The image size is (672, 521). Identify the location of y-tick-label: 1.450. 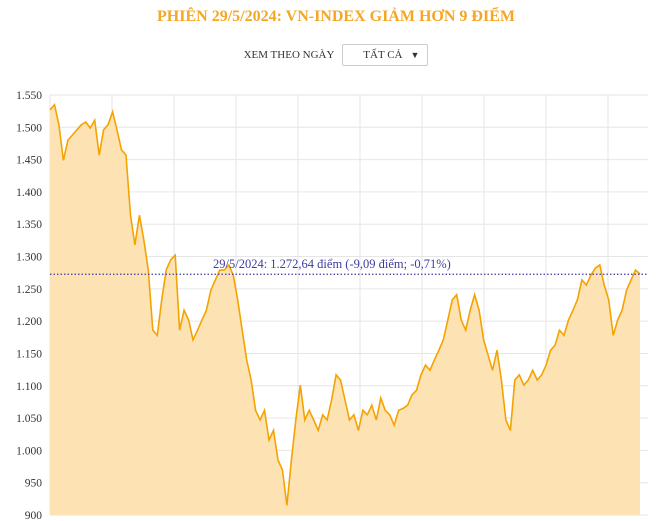
(29, 161).